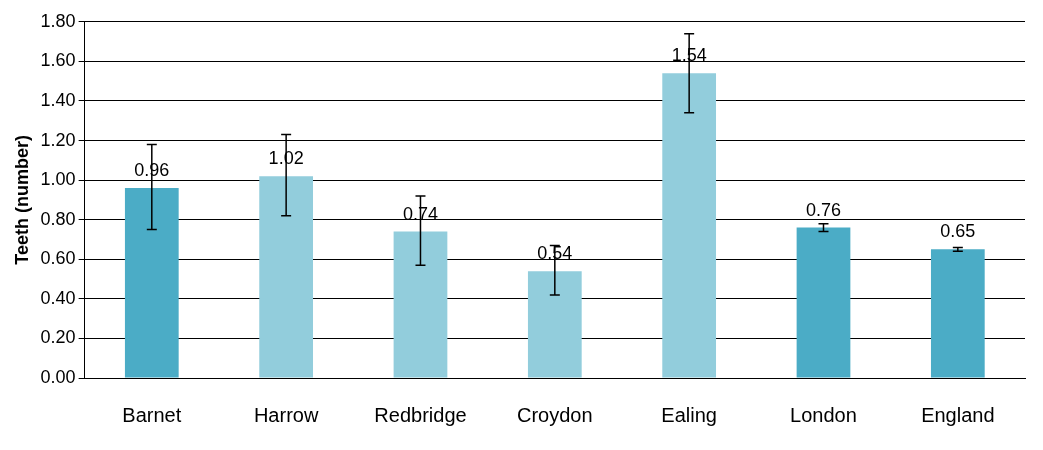 This screenshot has height=450, width=1043. I want to click on data-label: 0.76, so click(823, 209).